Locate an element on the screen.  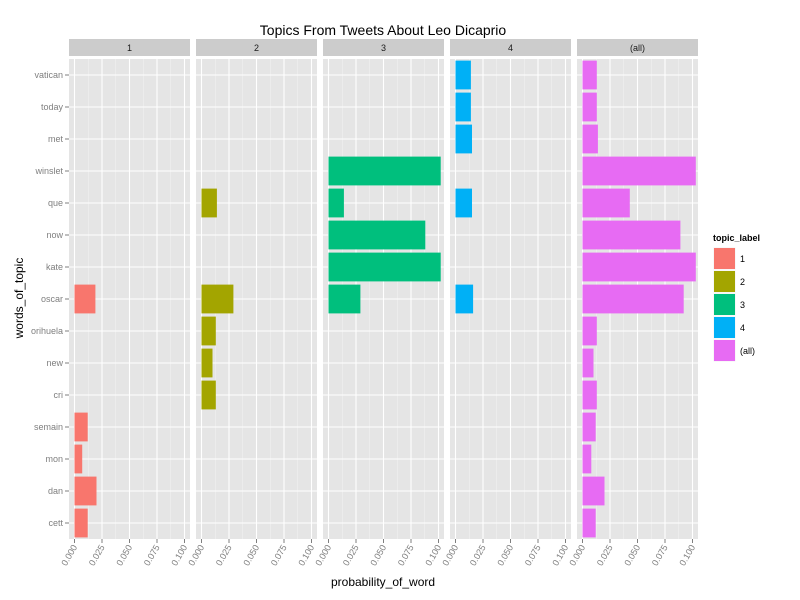
y-tick-label: today is located at coordinates (52, 107).